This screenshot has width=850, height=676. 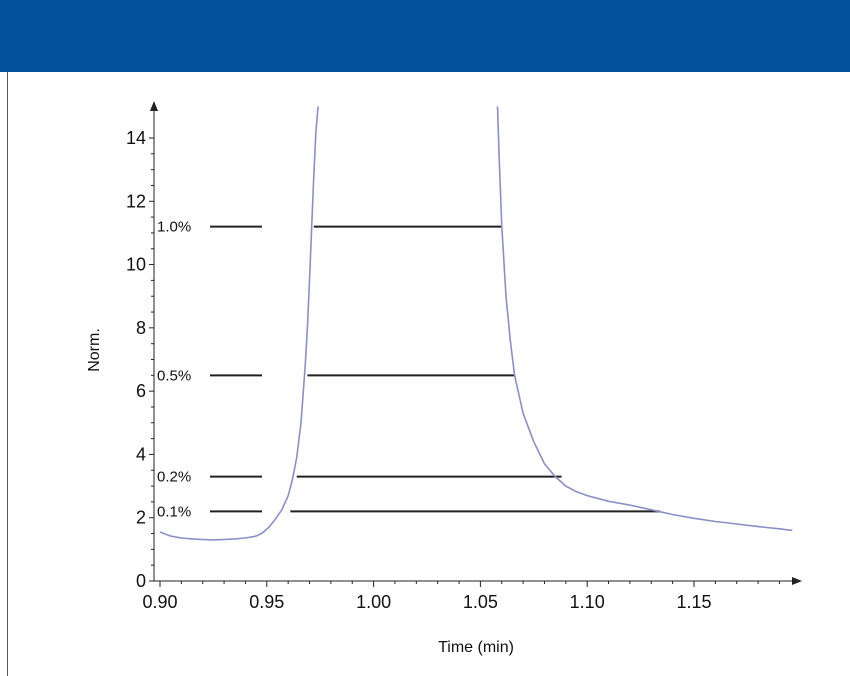 I want to click on x-axis-arrow, so click(x=797, y=581).